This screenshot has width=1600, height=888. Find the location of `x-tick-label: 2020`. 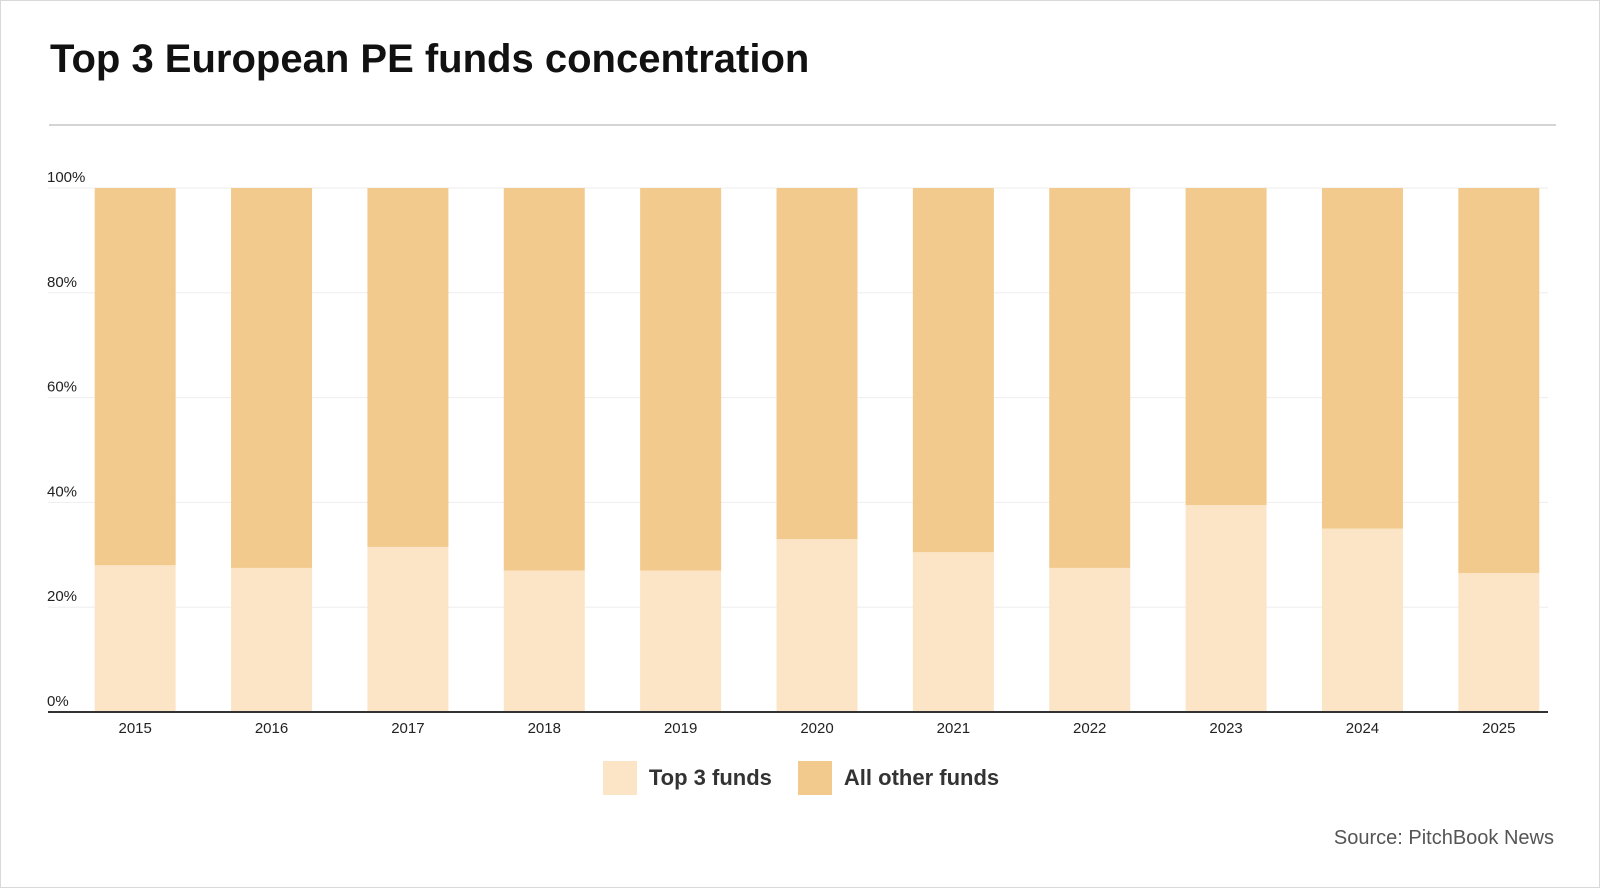

x-tick-label: 2020 is located at coordinates (816, 728).